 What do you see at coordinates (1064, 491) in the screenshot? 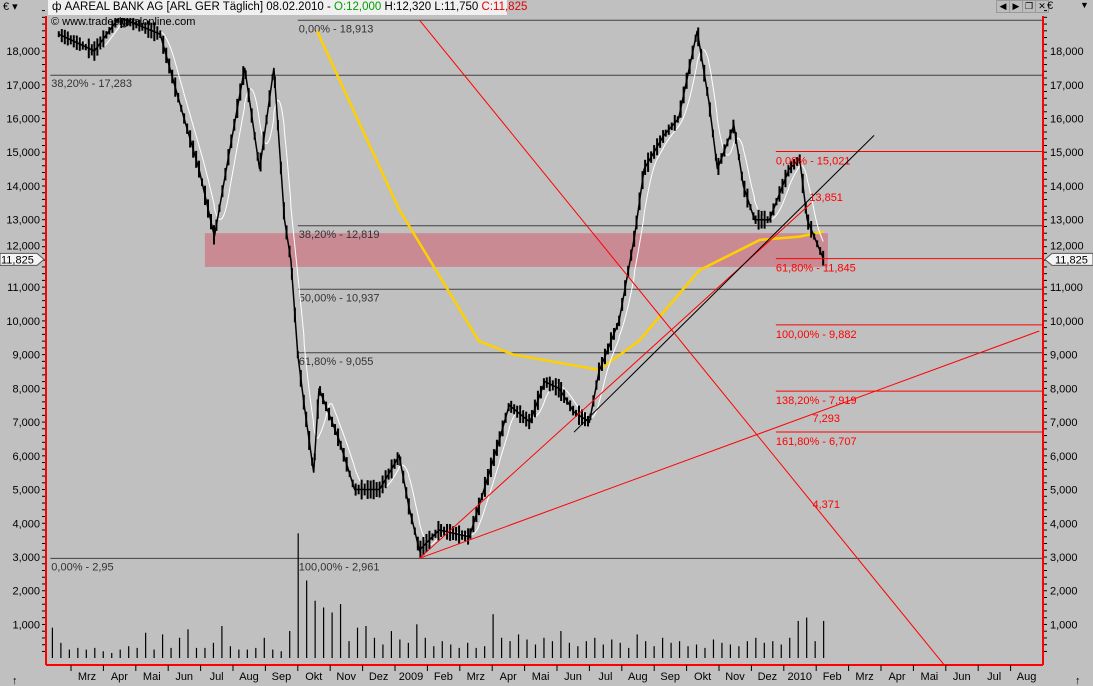
I see `y-tick-label-right: 5,000` at bounding box center [1064, 491].